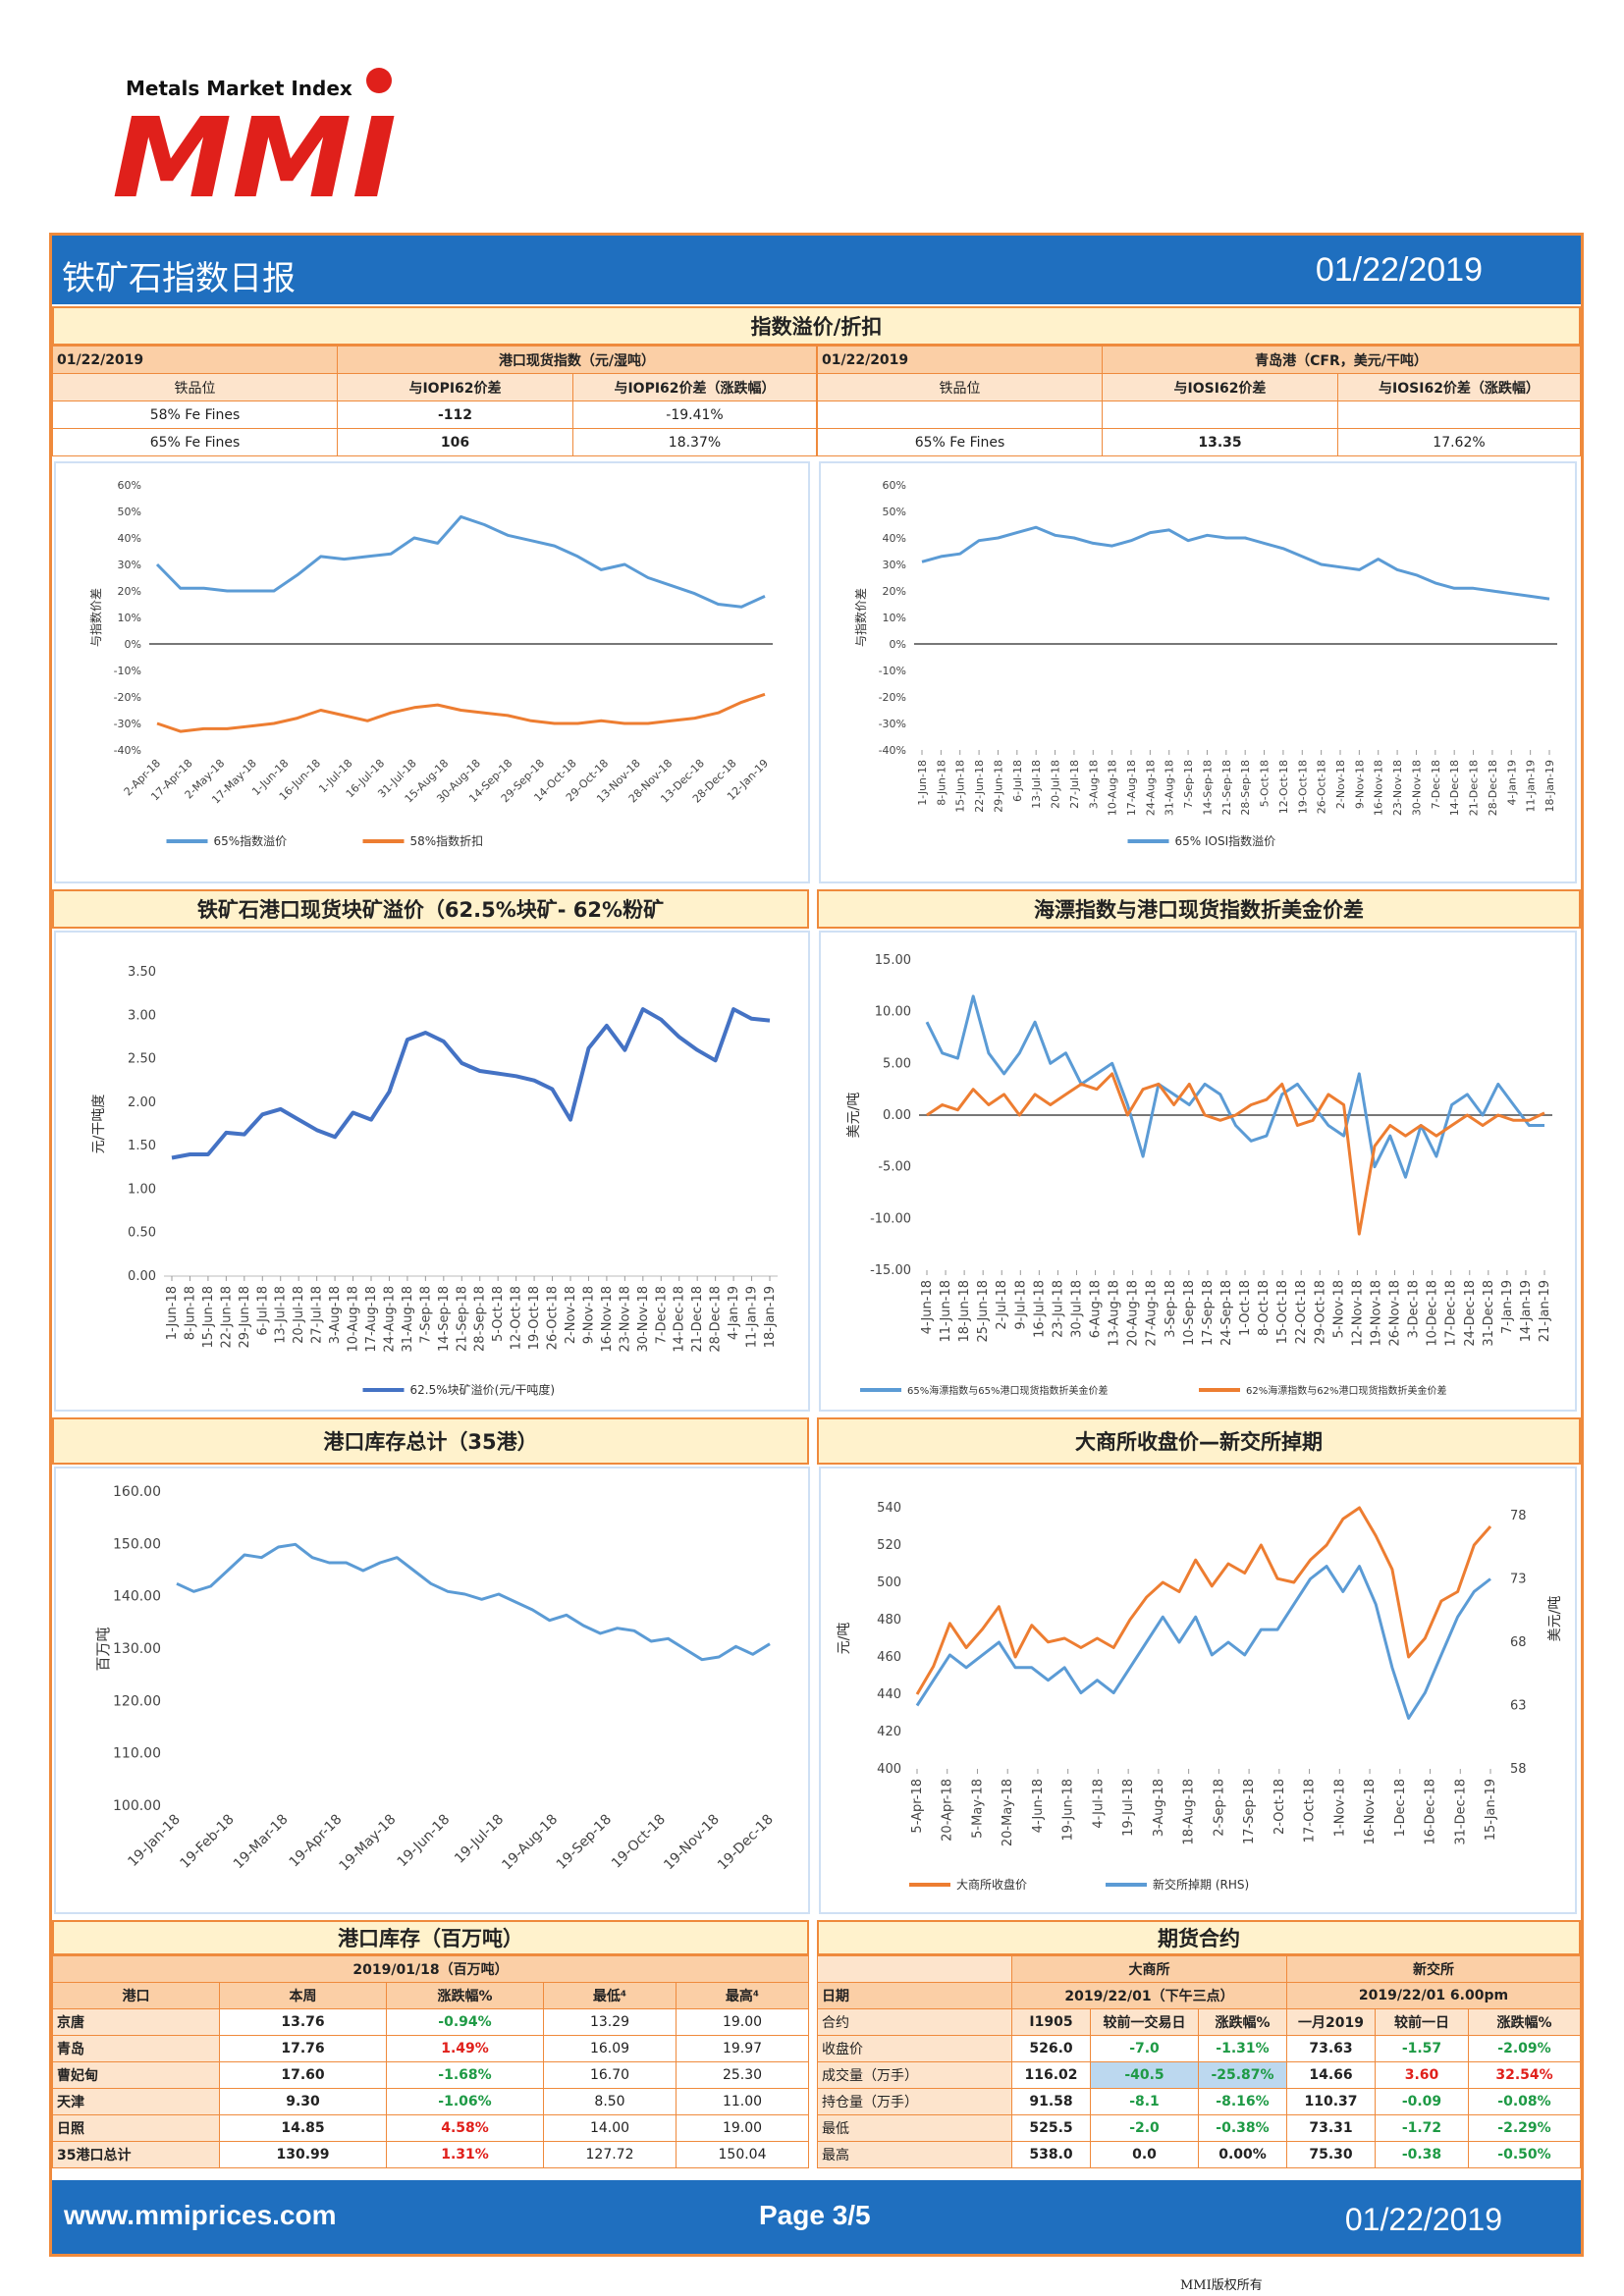 This screenshot has height=2296, width=1624. I want to click on y-tick-label: 15.00, so click(893, 961).